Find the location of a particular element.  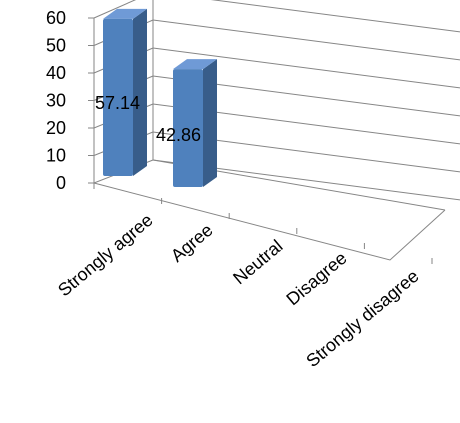

category-label: Neutral is located at coordinates (257, 262).